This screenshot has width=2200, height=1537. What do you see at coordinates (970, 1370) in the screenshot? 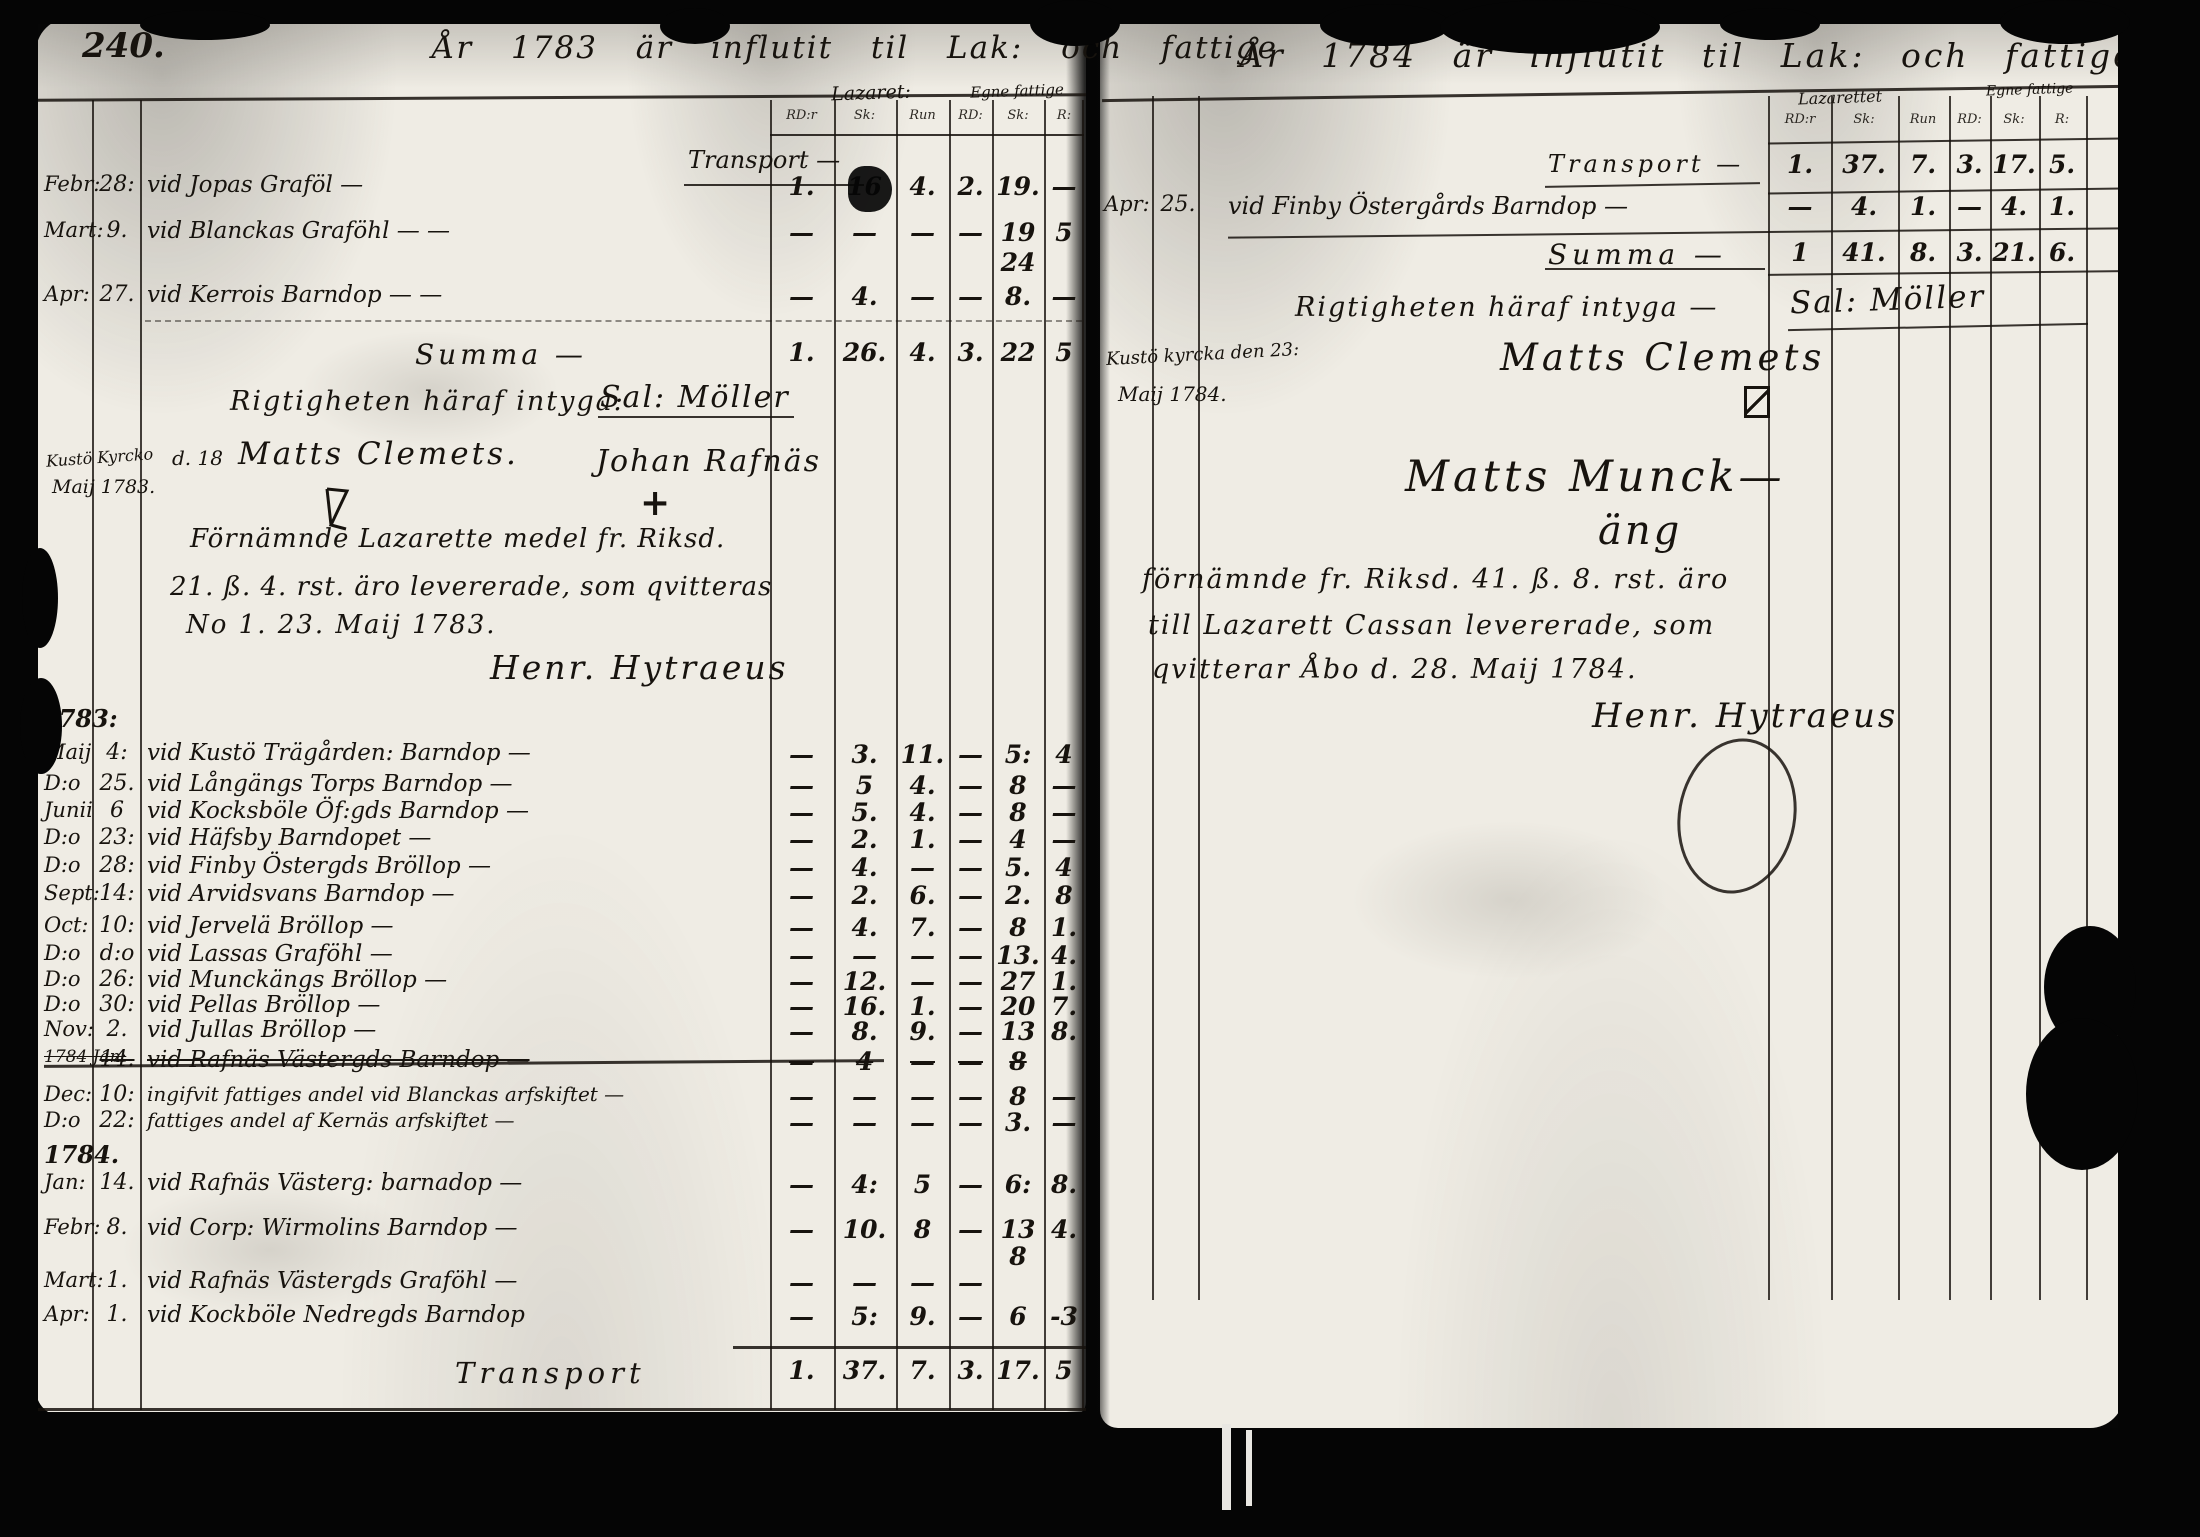
I see `amount-cell: 3.` at bounding box center [970, 1370].